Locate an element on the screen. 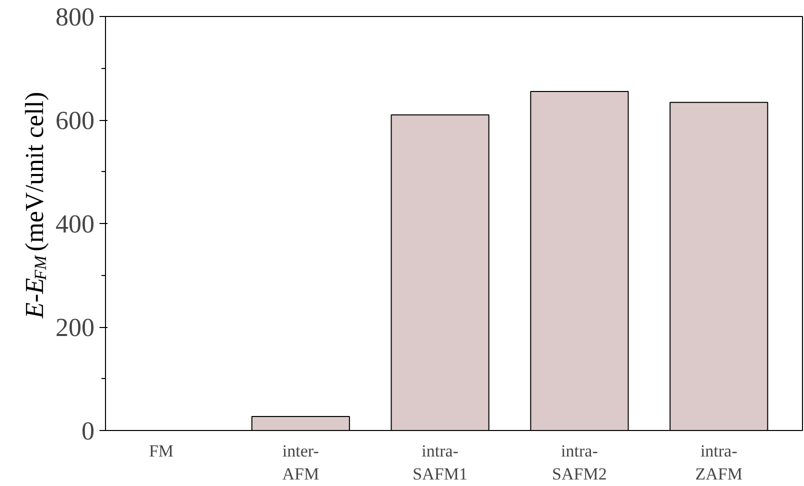  x-tick-label: FM is located at coordinates (161, 451).